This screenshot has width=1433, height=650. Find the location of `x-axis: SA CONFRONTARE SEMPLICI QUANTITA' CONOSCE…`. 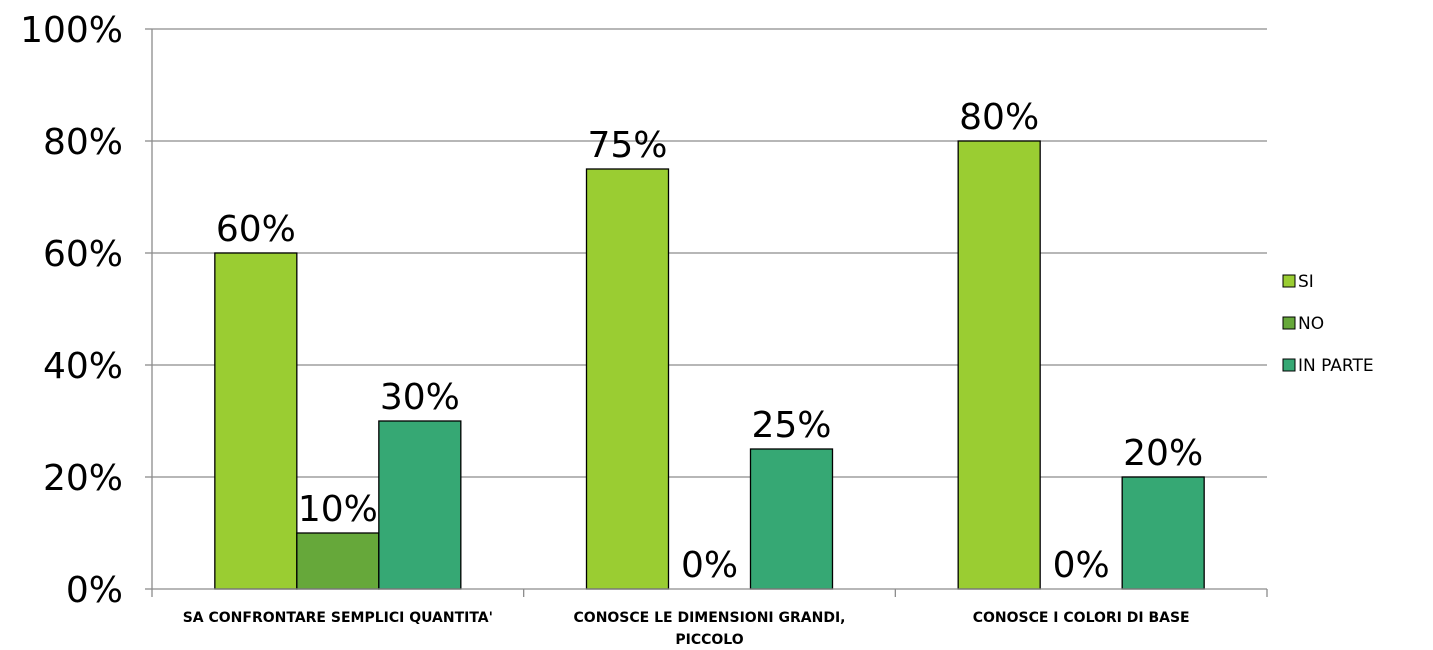

x-axis: SA CONFRONTARE SEMPLICI QUANTITA' CONOSCE… is located at coordinates (709, 618).